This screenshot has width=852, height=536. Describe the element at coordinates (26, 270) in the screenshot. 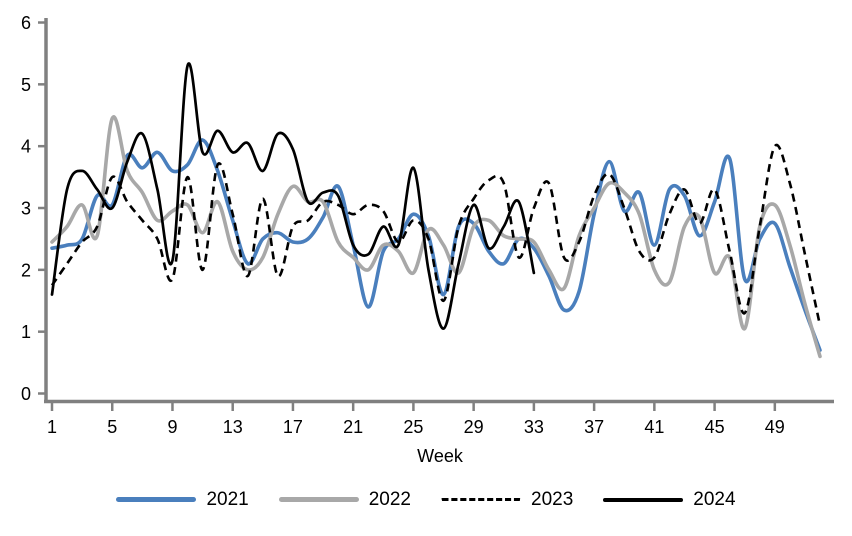

I see `svg-text: 2` at that location.